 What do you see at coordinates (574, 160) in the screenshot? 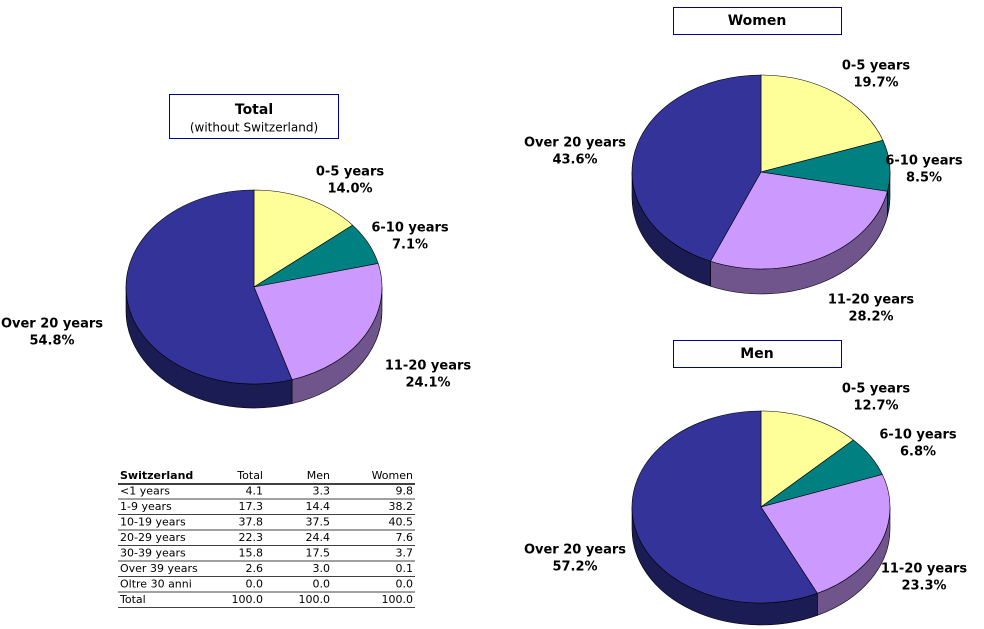
I see `slice-value: 43.6%` at bounding box center [574, 160].